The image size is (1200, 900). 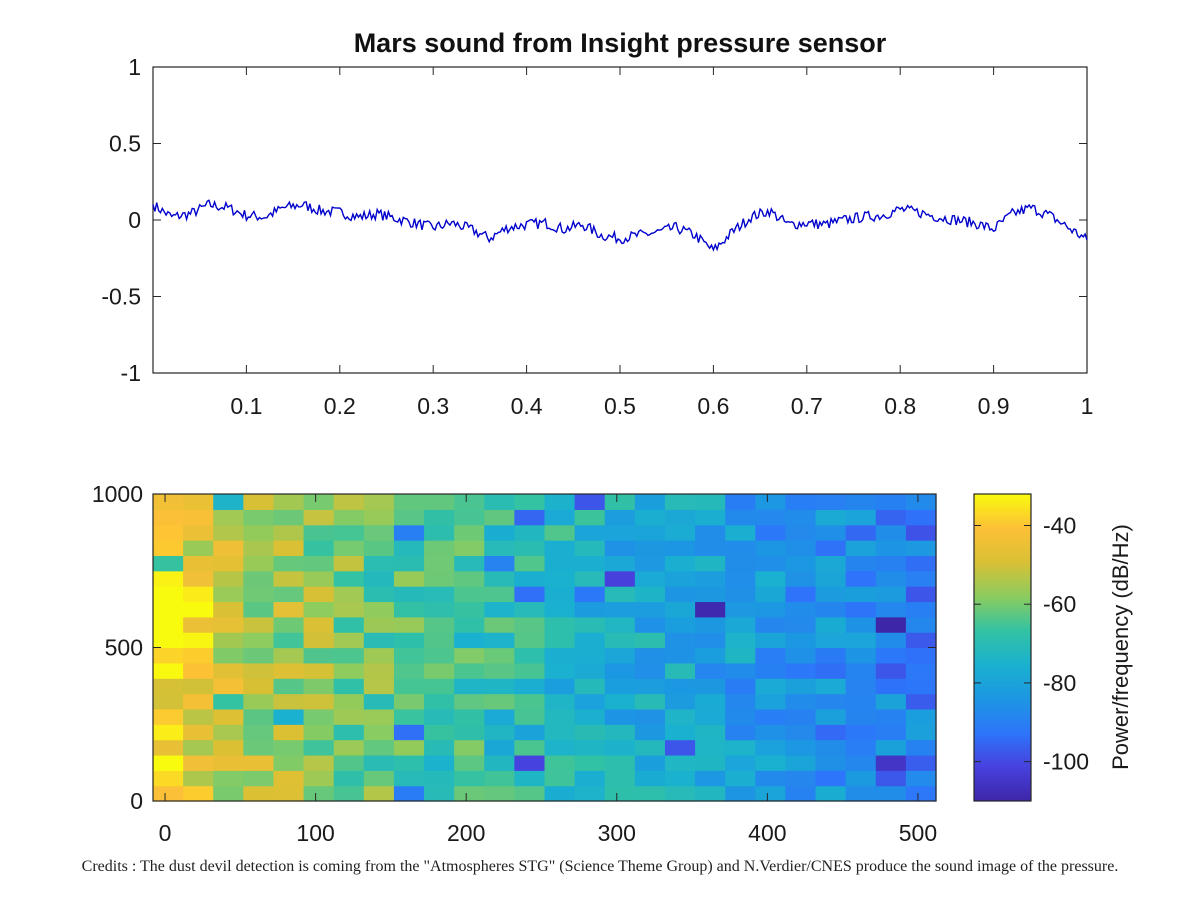 What do you see at coordinates (125, 144) in the screenshot?
I see `y-tick-label: 0.5` at bounding box center [125, 144].